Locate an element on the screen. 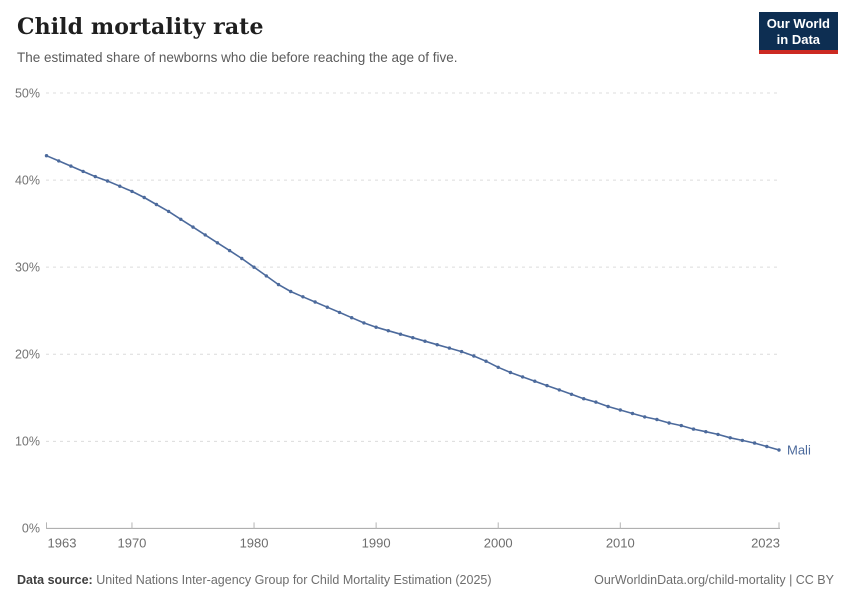  data-point-2002 is located at coordinates (522, 377).